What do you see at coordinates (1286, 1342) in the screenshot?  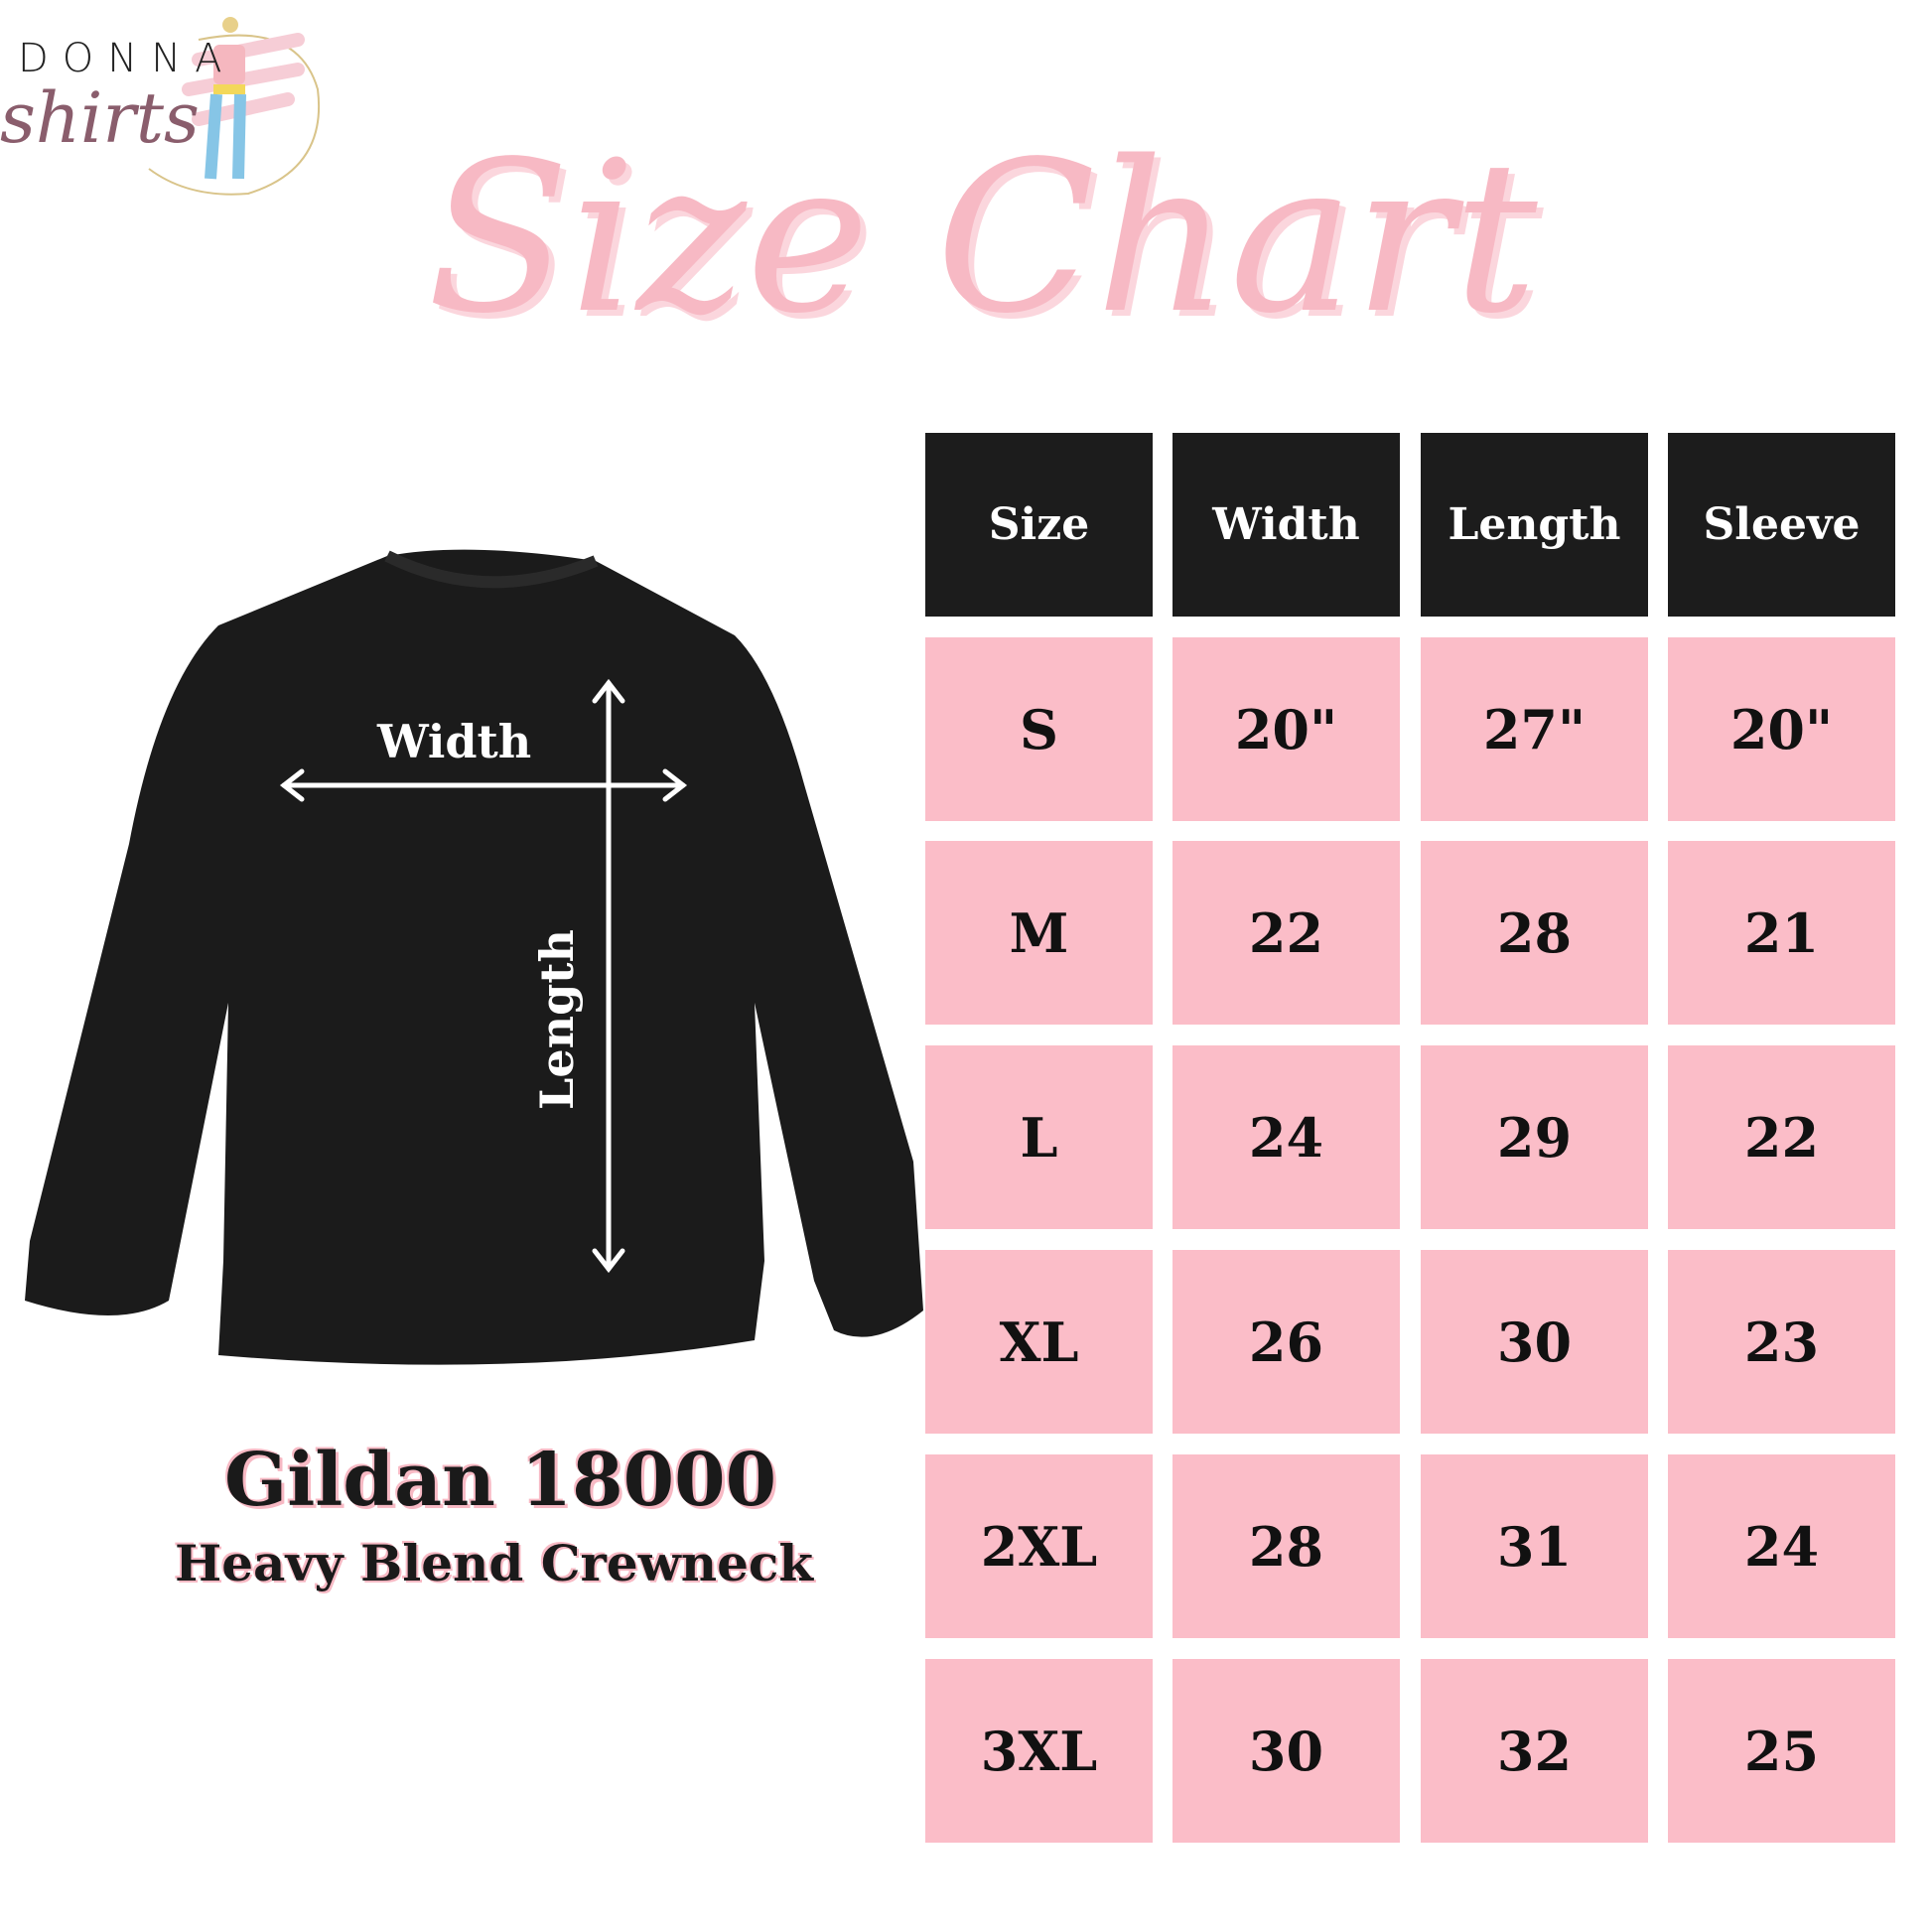 I see `cell-width: 26` at bounding box center [1286, 1342].